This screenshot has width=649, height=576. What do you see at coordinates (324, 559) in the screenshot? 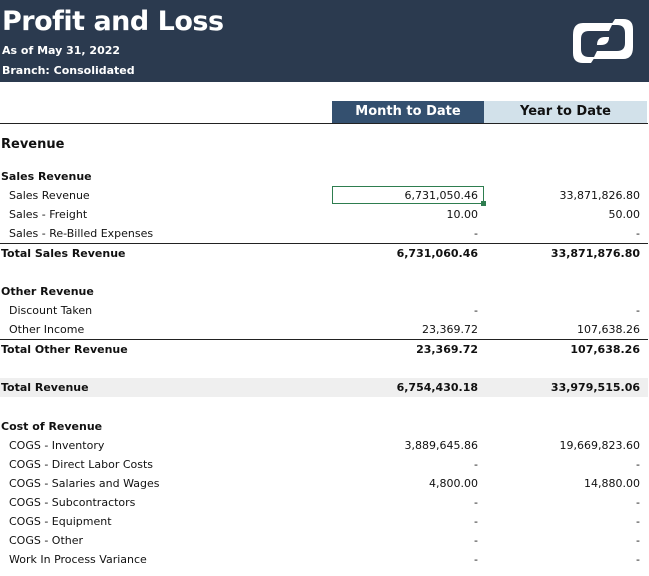
I see `table-row: Work In Process Variance - -` at bounding box center [324, 559].